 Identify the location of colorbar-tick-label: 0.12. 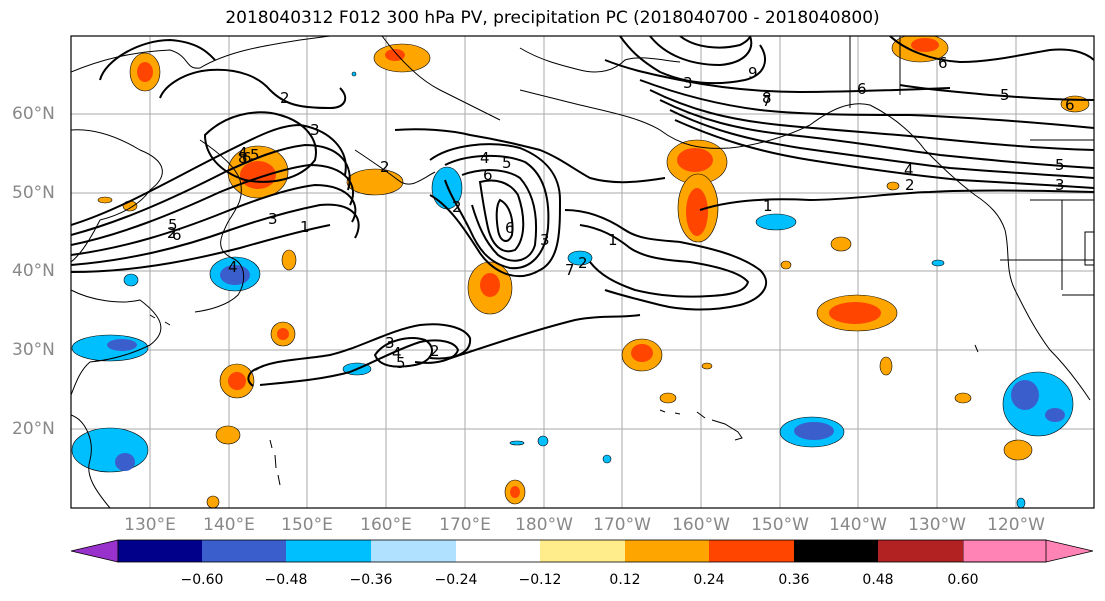
(625, 580).